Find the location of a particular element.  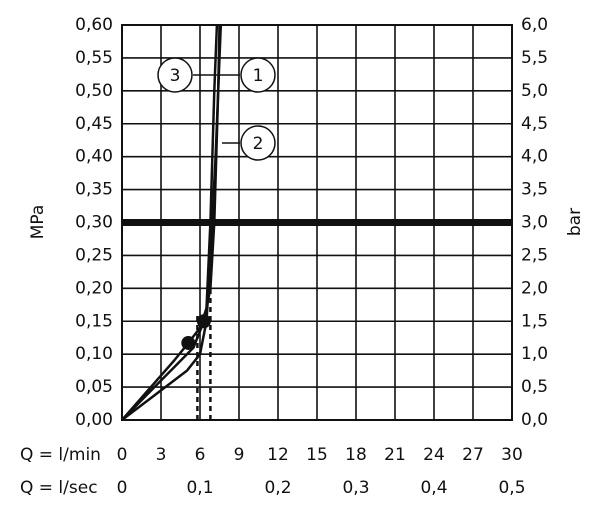

y-tick-label: 0,05 is located at coordinates (94, 387).